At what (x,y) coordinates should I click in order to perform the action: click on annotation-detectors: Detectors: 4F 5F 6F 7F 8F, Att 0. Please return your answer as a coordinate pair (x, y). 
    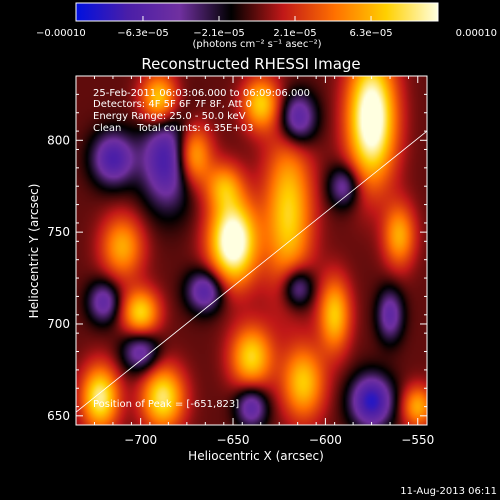
    Looking at the image, I should click on (172, 104).